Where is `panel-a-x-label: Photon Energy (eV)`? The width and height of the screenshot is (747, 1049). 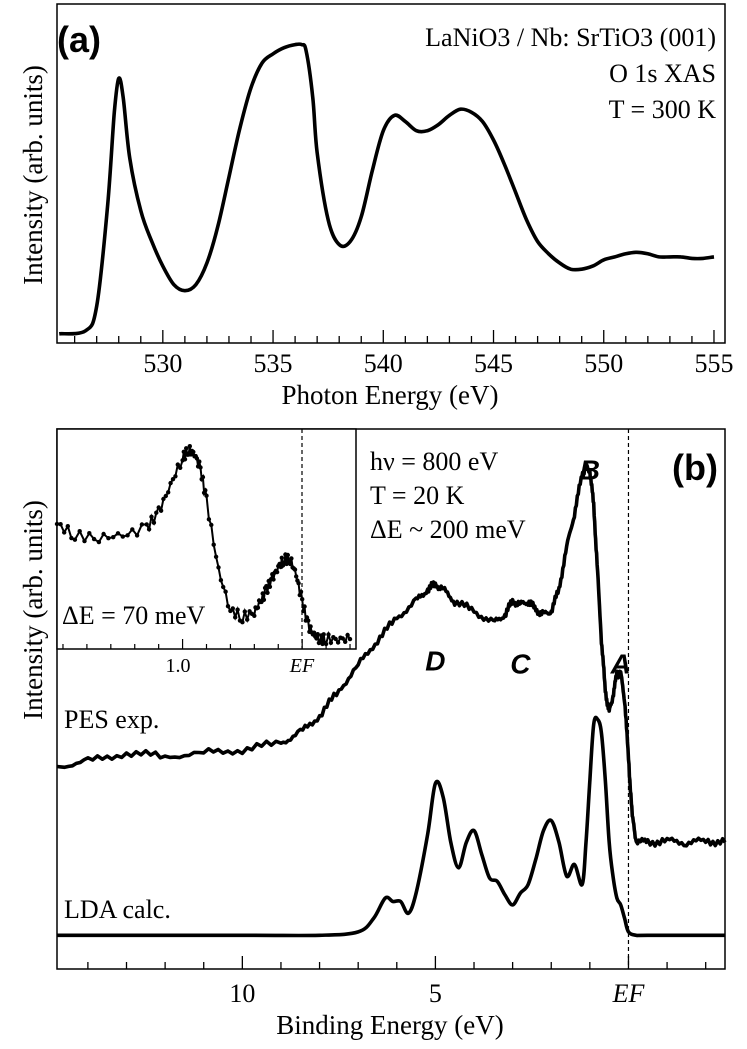 panel-a-x-label: Photon Energy (eV) is located at coordinates (390, 395).